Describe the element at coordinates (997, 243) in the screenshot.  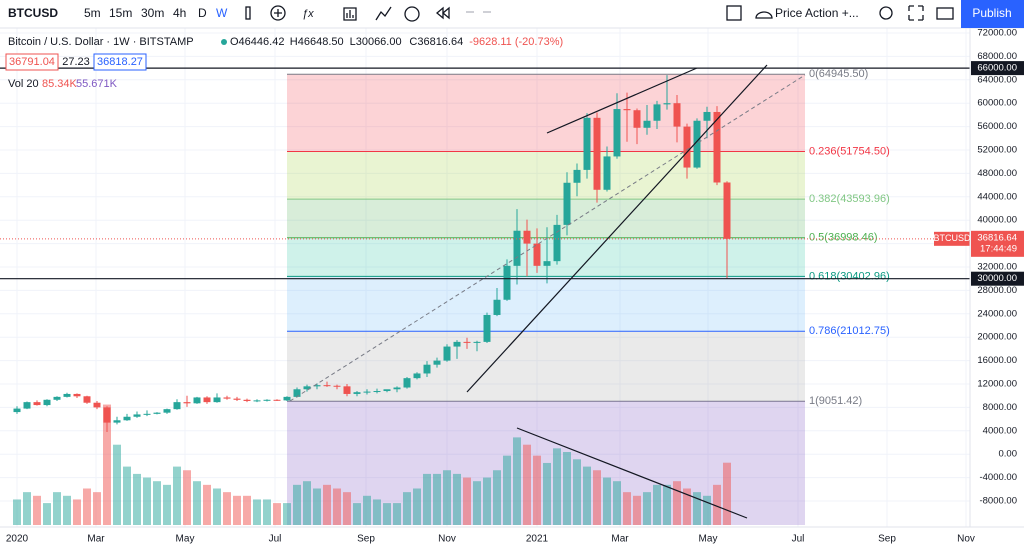
I see `last-price-tag` at that location.